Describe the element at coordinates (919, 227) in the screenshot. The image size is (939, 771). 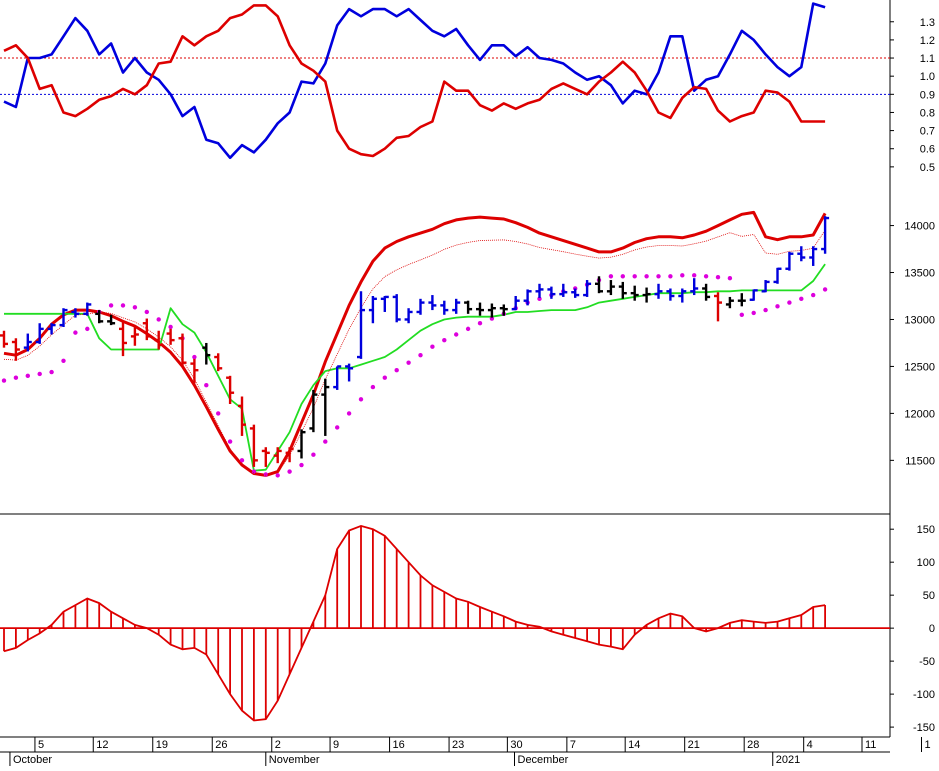
I see `y-tick-label: 14000` at that location.